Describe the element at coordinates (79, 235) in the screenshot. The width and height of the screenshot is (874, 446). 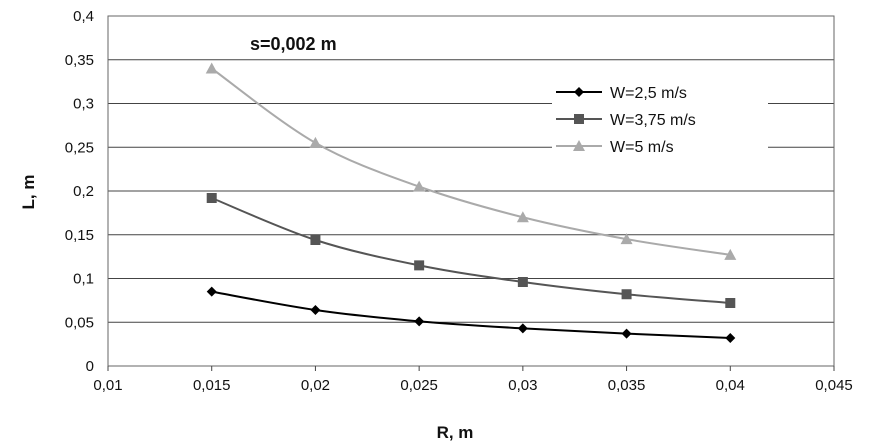
I see `y-tick-label: 0,15` at that location.